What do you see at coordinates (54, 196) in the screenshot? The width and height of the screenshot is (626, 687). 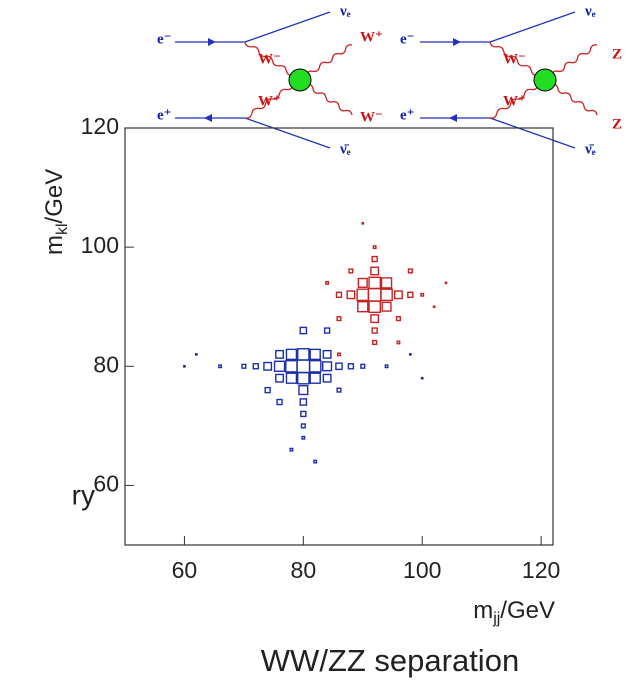 I see `y-label-unit: /GeV` at bounding box center [54, 196].